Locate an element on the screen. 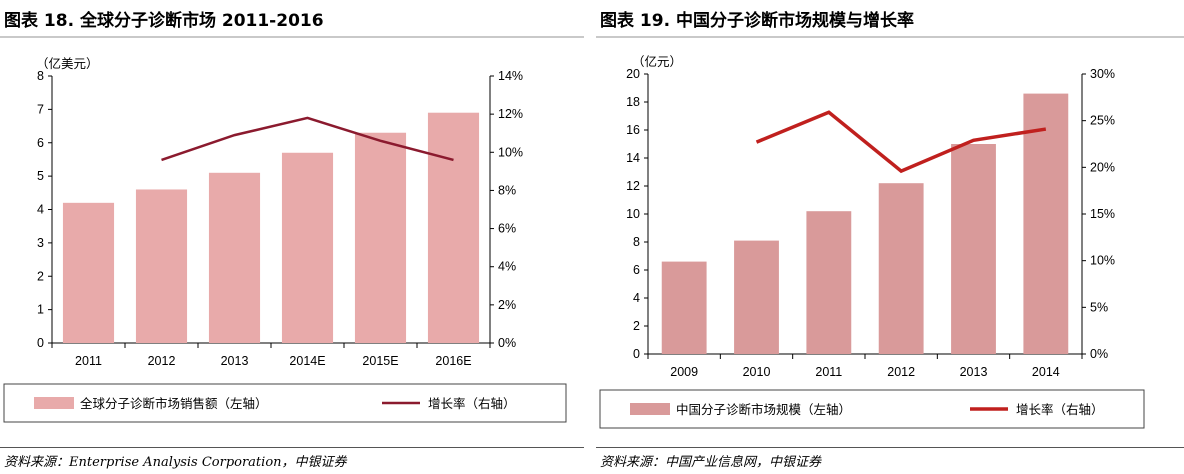 Image resolution: width=1184 pixels, height=474 pixels. bar-2014 is located at coordinates (1046, 223).